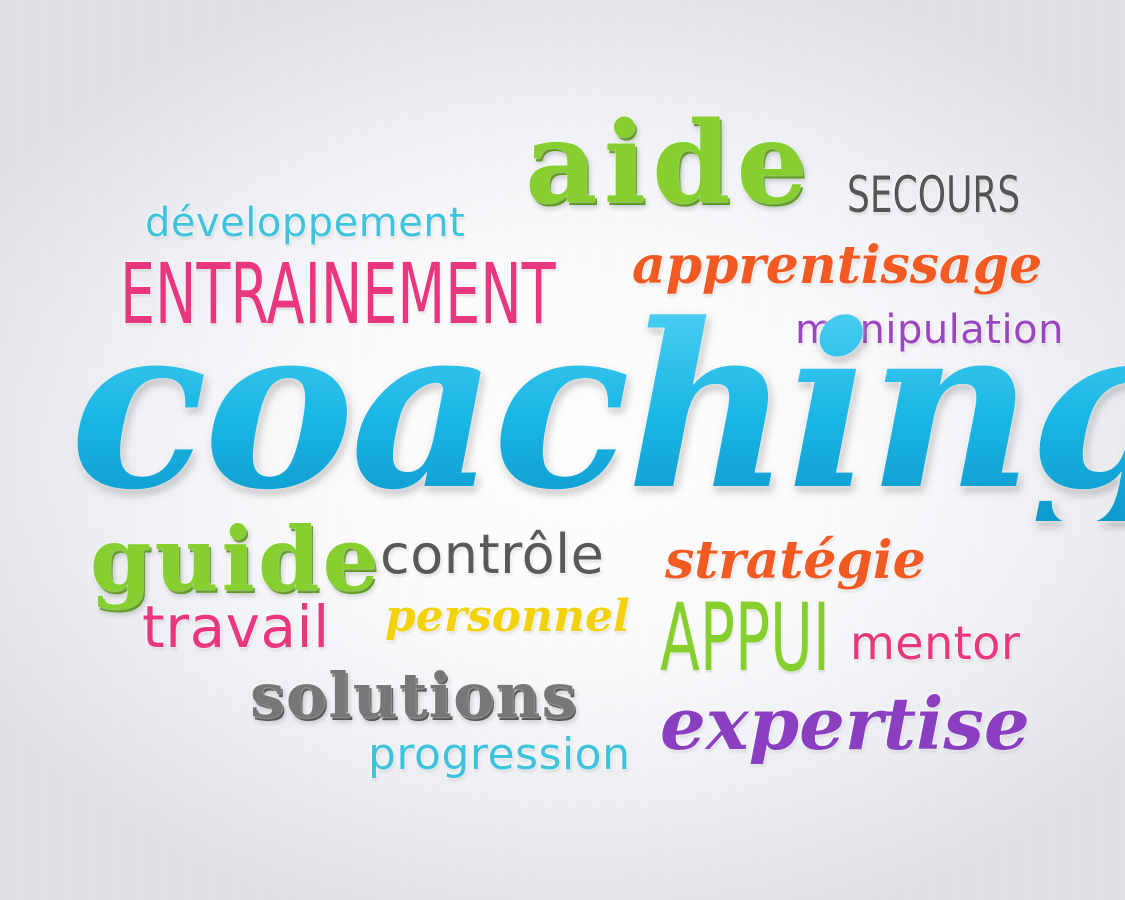 This screenshot has width=1125, height=900. I want to click on word-travail: travail, so click(236, 627).